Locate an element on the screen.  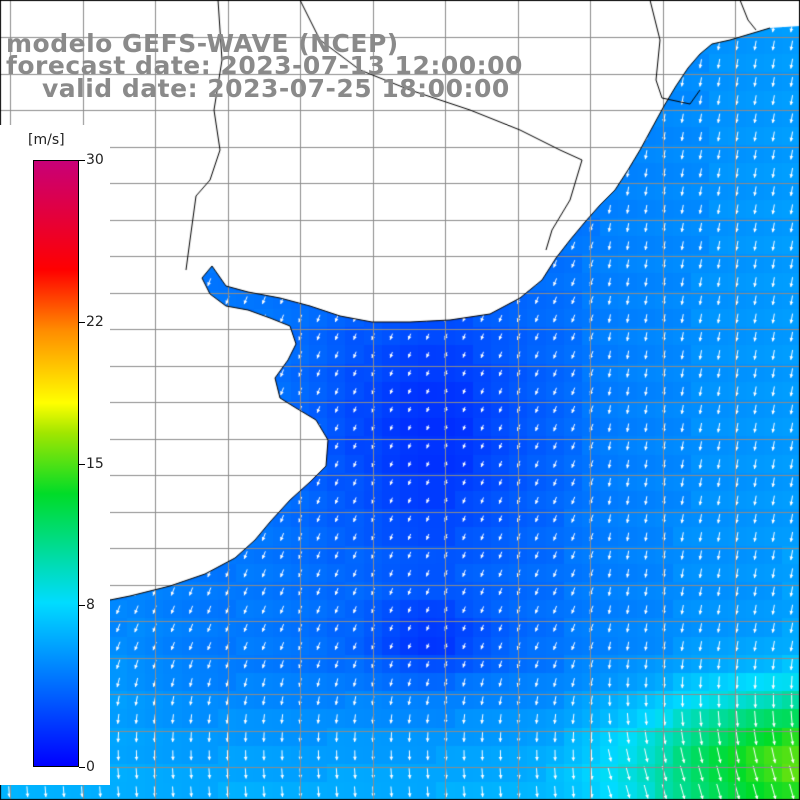
colorbar-gradient is located at coordinates (56, 463).